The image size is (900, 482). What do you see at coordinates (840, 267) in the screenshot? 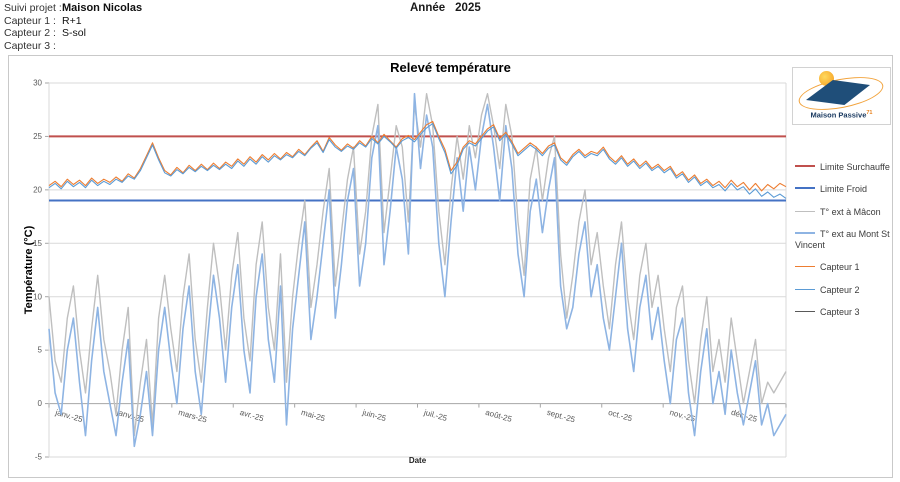
I see `legend-label-capteur-1: Capteur 1` at bounding box center [840, 267].